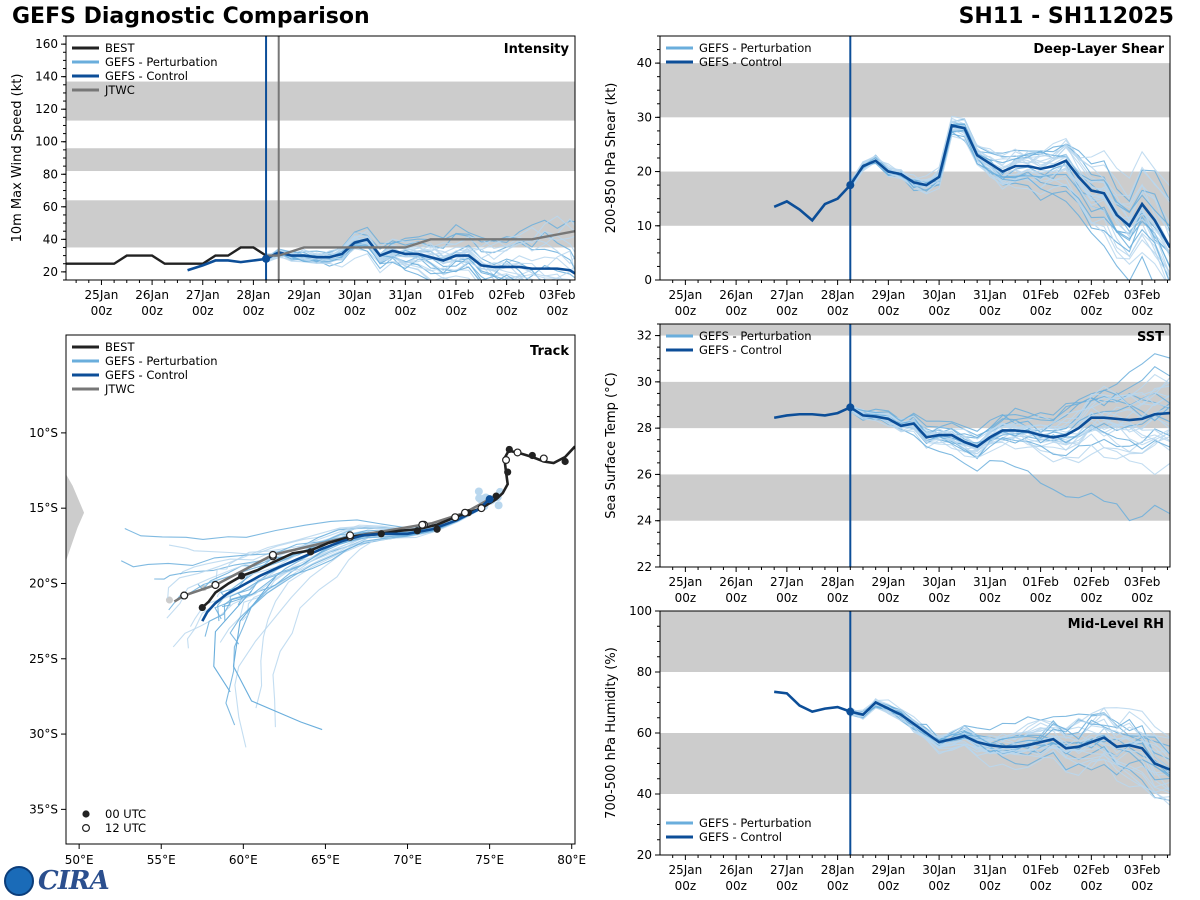 The width and height of the screenshot is (1200, 900). Describe the element at coordinates (191, 16) in the screenshot. I see `figure-title: GEFS Diagnostic Comparison` at that location.